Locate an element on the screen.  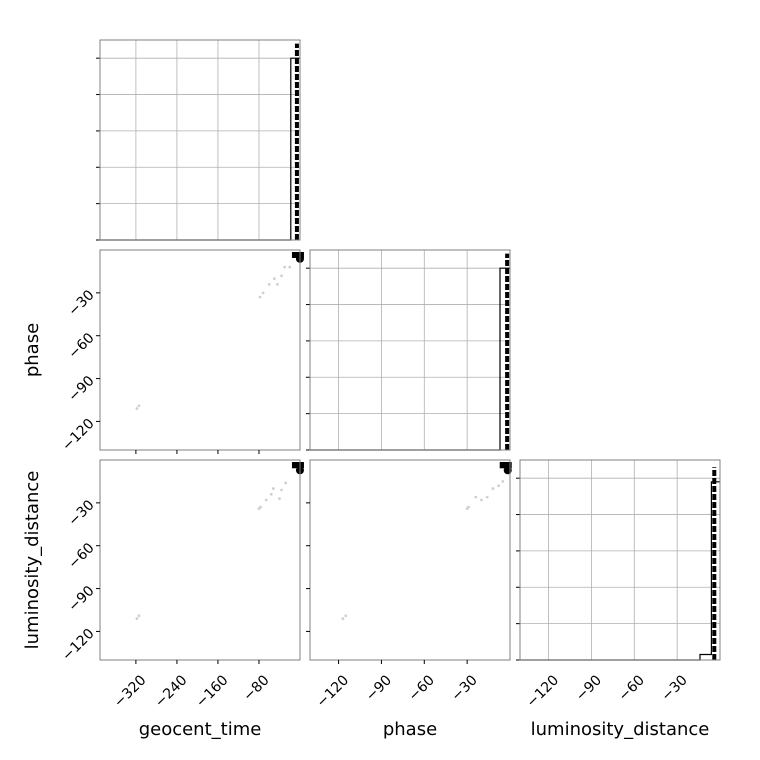
hist-panel-phase is located at coordinates (408, 350).